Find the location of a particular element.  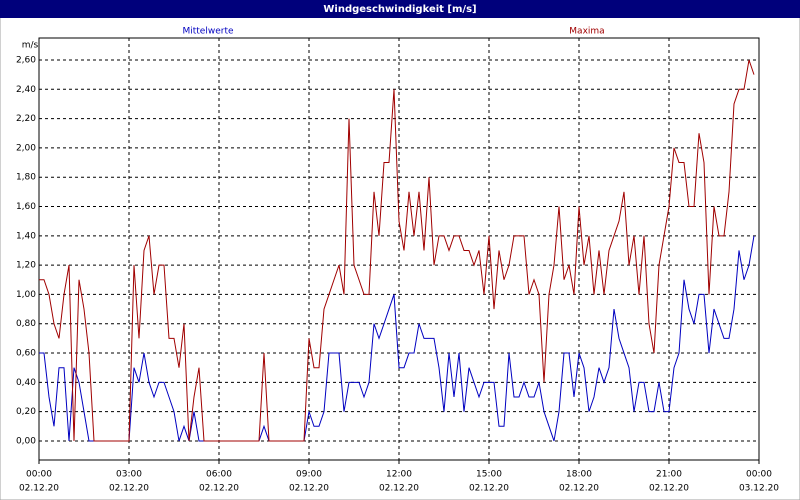

x-tick-label: 18:00 is located at coordinates (579, 475).